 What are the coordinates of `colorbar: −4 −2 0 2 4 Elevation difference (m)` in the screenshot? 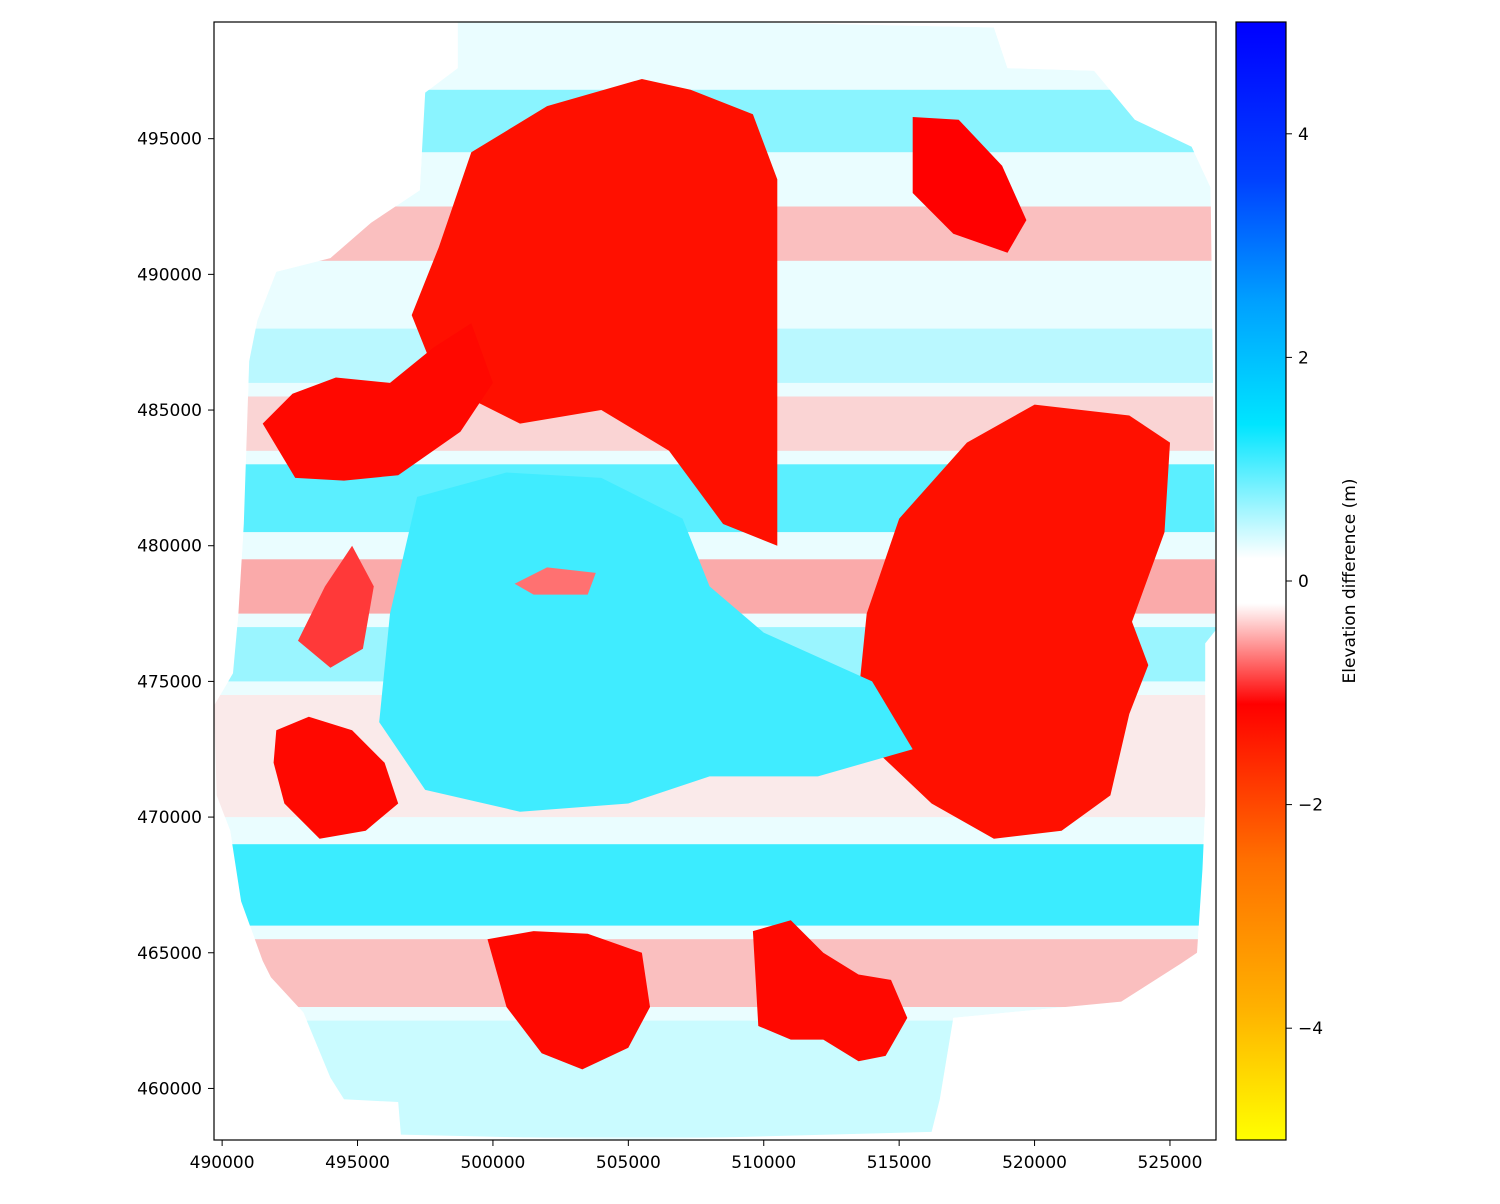 It's located at (1297, 581).